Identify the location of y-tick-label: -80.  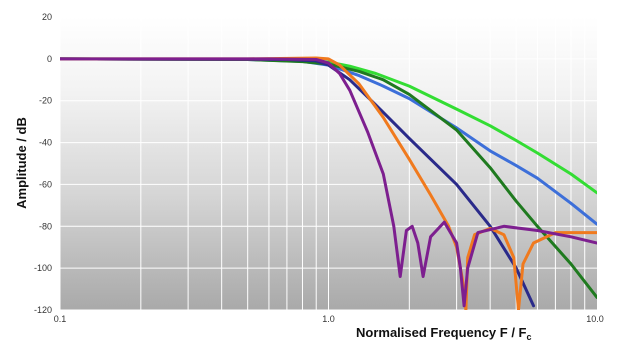
(45, 226).